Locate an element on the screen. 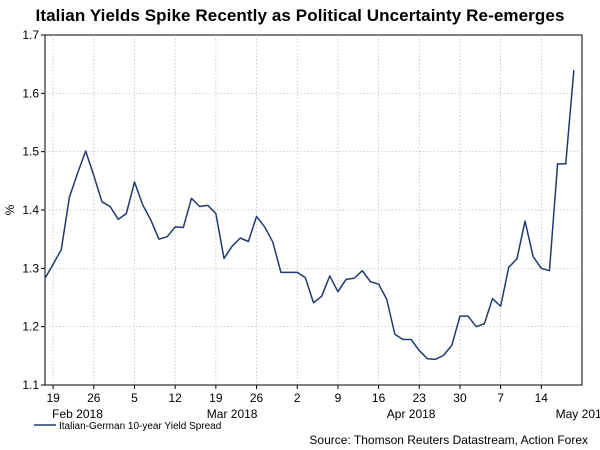 The height and width of the screenshot is (450, 600). y-tick-label: 1.3 is located at coordinates (30, 268).